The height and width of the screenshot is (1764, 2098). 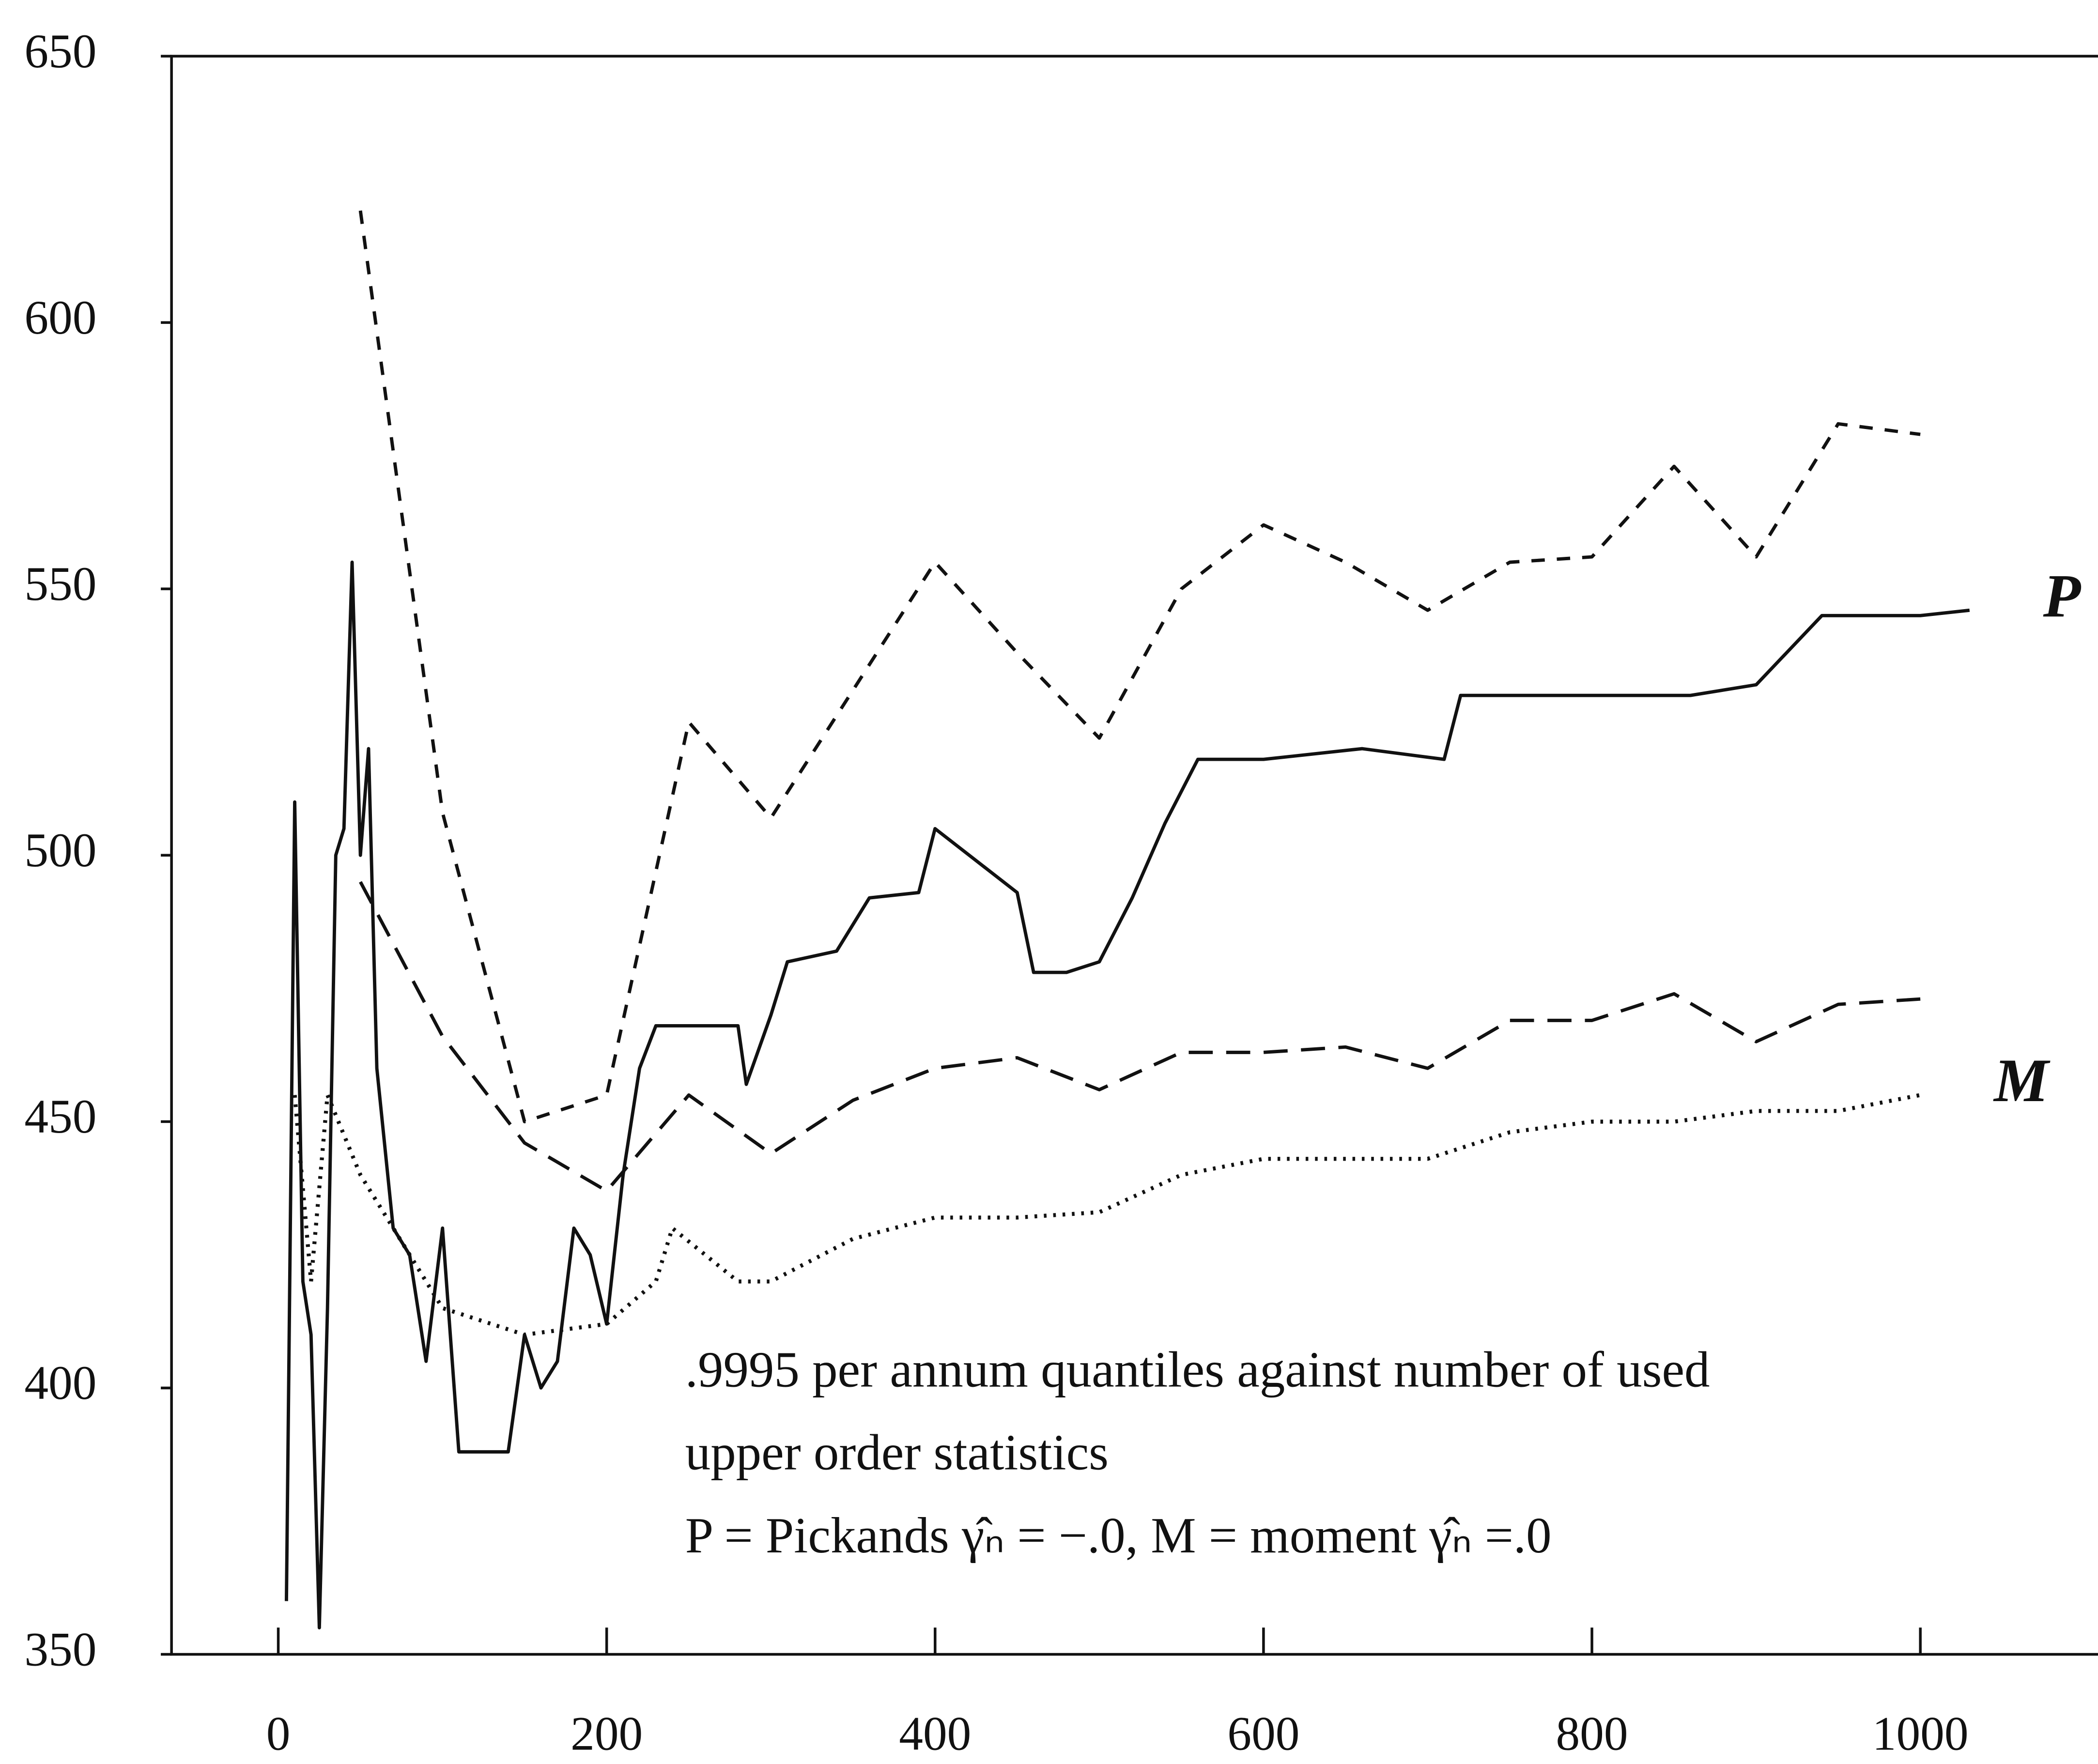 I want to click on x-tick-label: 1000, so click(x=1920, y=1733).